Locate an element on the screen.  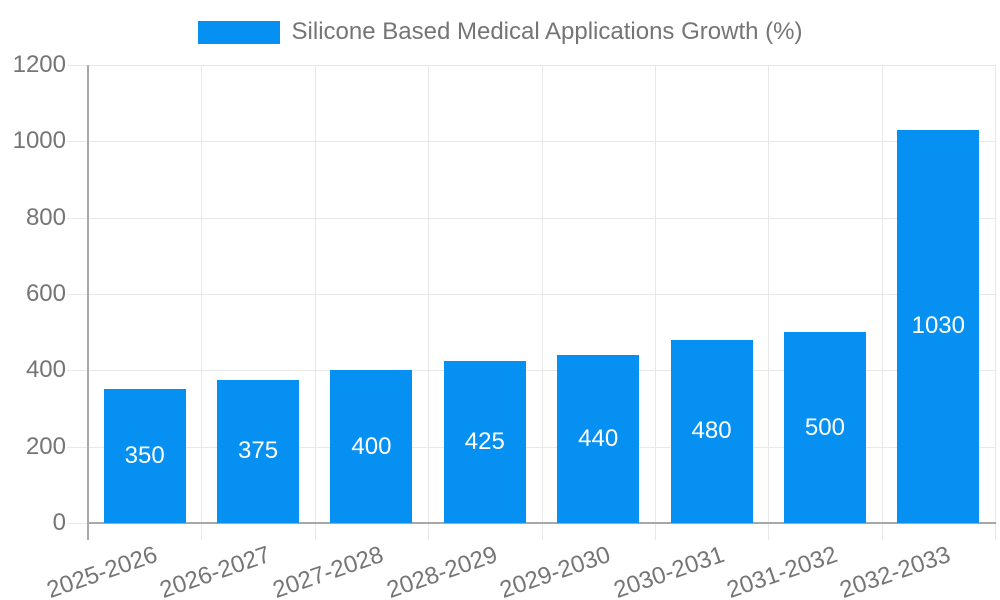
y-axis-label: 600 is located at coordinates (45, 293).